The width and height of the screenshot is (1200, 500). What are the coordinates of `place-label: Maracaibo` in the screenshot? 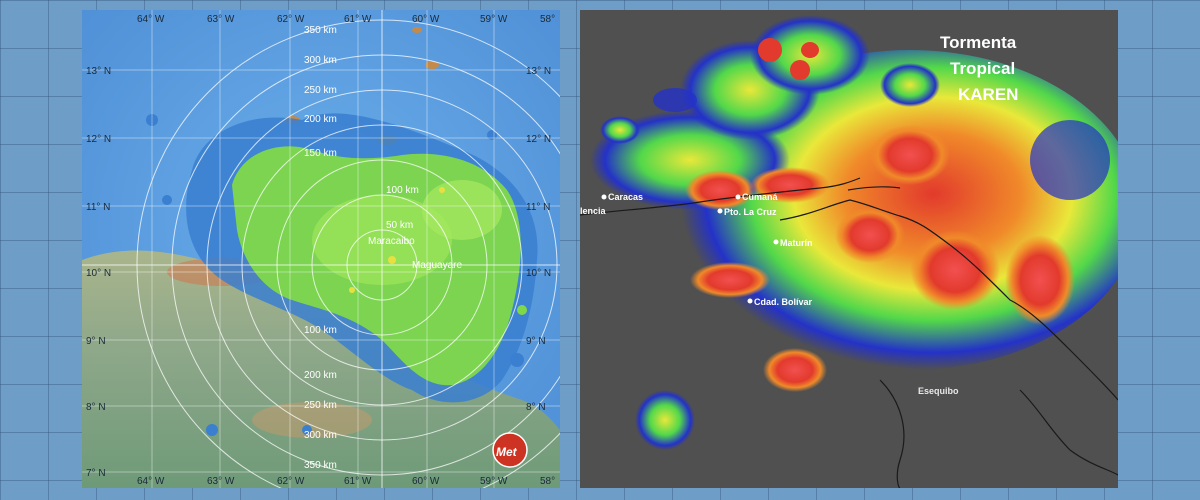 It's located at (391, 241).